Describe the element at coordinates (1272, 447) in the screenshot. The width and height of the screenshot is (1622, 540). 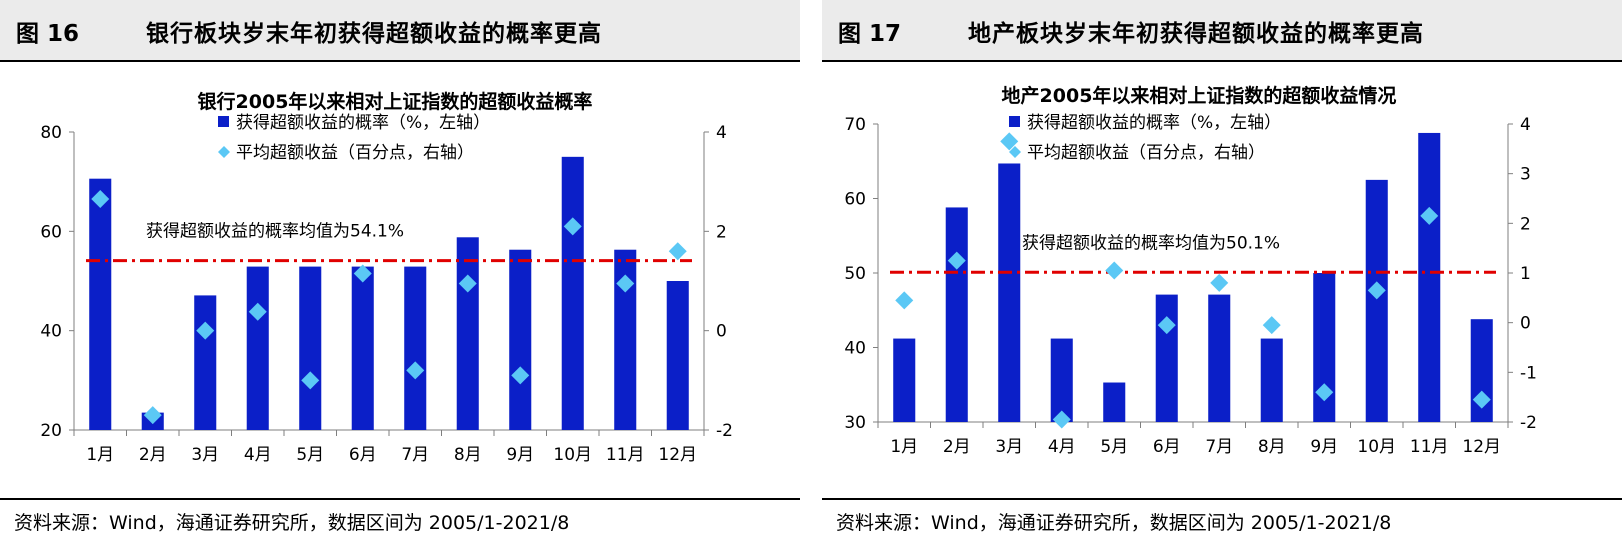
I see `x-axis-tick-label: 8月` at that location.